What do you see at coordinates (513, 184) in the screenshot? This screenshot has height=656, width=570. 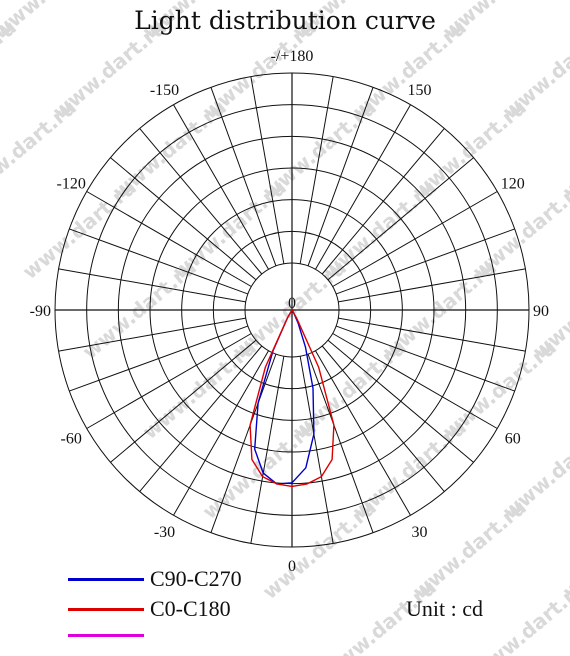 I see `angle-label: 120` at bounding box center [513, 184].